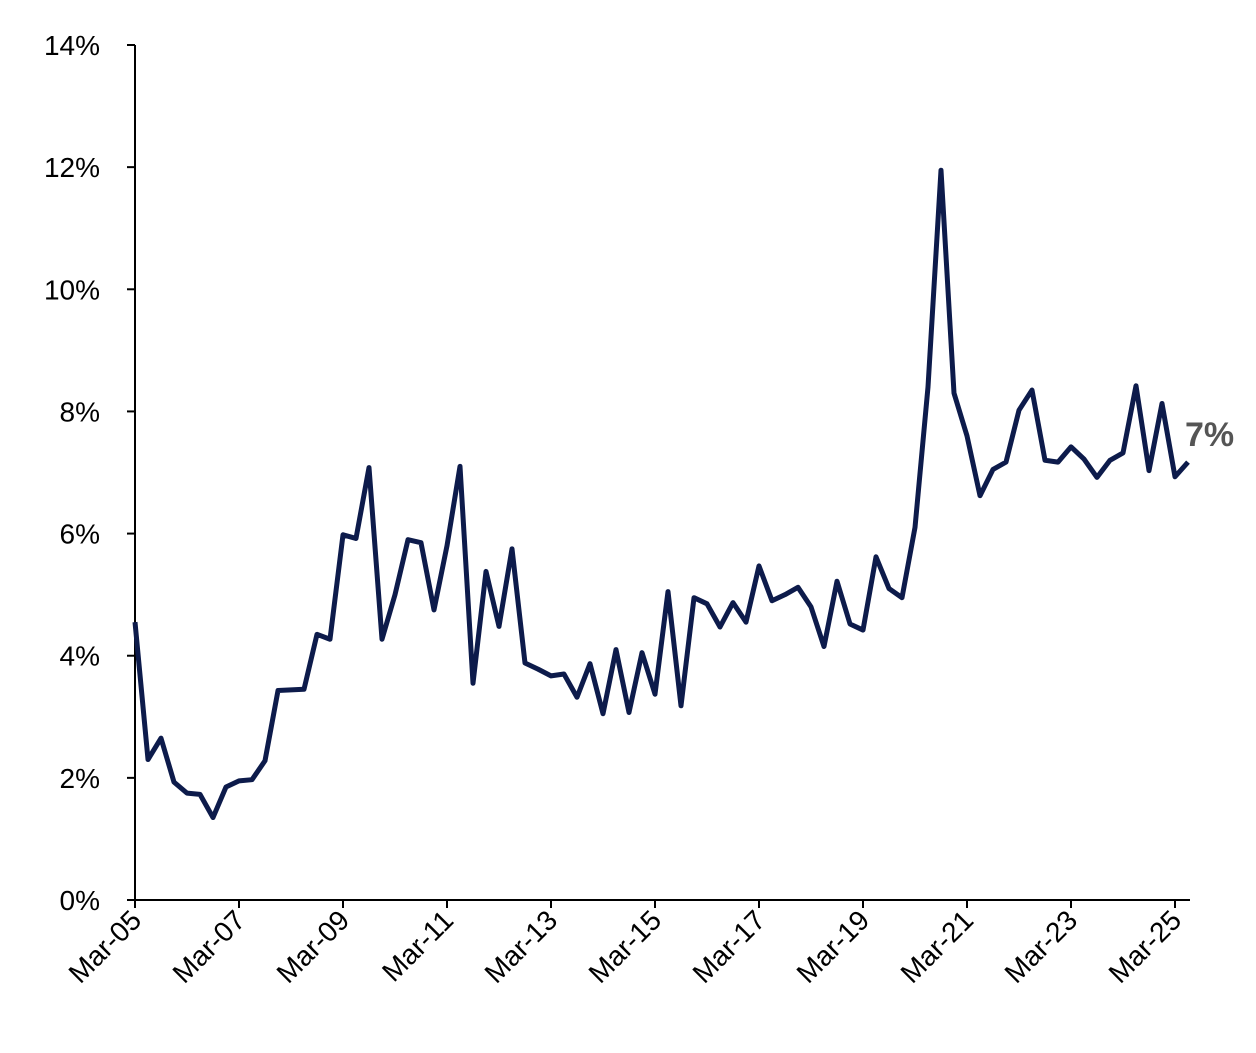 The width and height of the screenshot is (1256, 1053). Describe the element at coordinates (729, 946) in the screenshot. I see `x-tick-label: Mar-17` at that location.